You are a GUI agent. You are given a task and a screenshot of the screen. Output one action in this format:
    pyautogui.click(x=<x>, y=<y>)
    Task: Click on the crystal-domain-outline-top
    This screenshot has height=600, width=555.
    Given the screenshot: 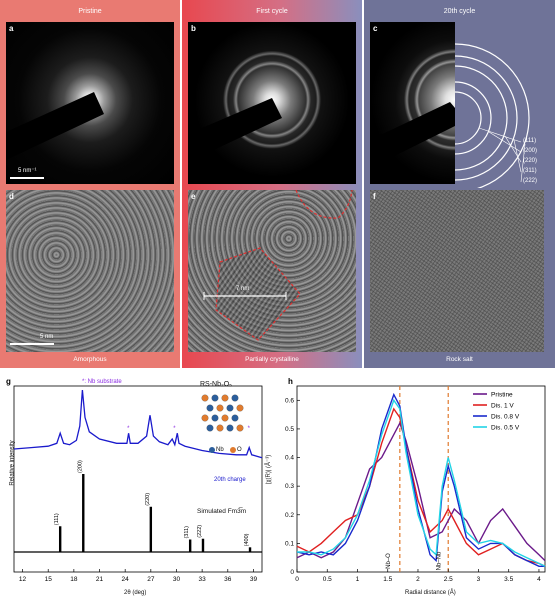 What is the action you would take?
    pyautogui.click(x=324, y=204)
    